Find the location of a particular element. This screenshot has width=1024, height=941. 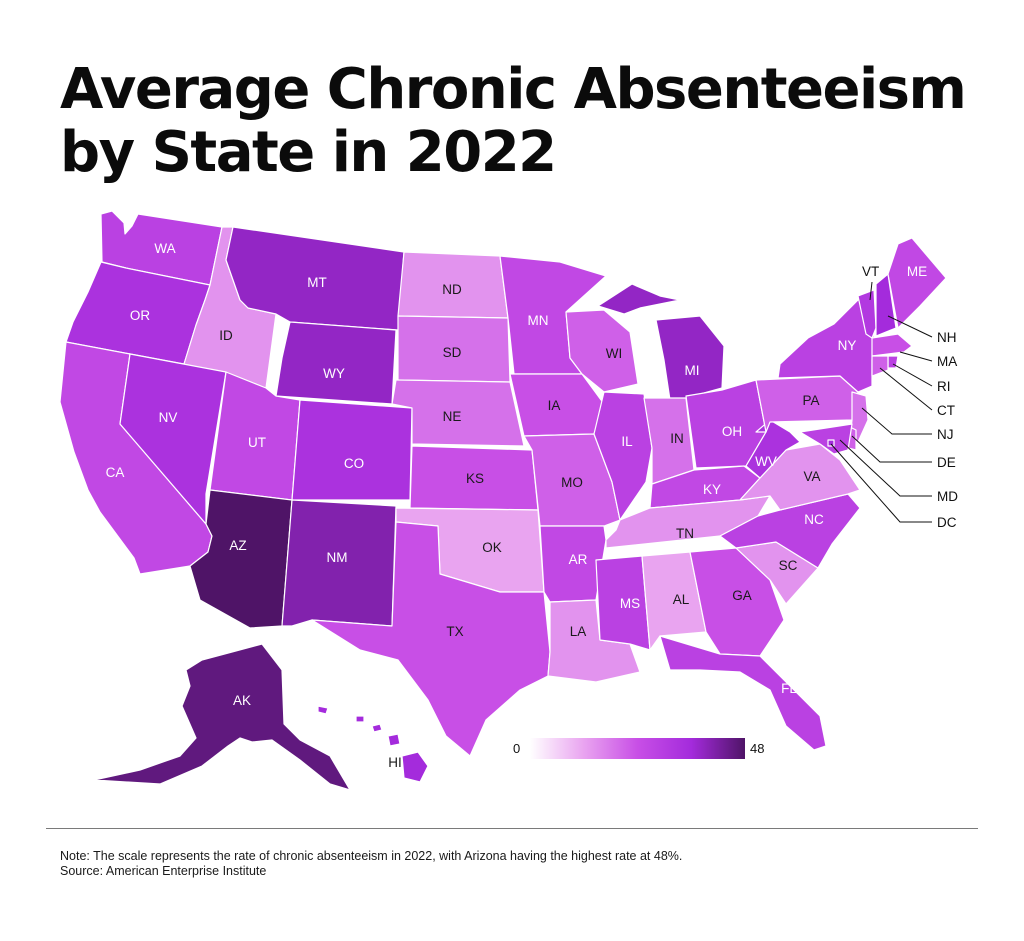

state-label-nj: NJ is located at coordinates (945, 434).